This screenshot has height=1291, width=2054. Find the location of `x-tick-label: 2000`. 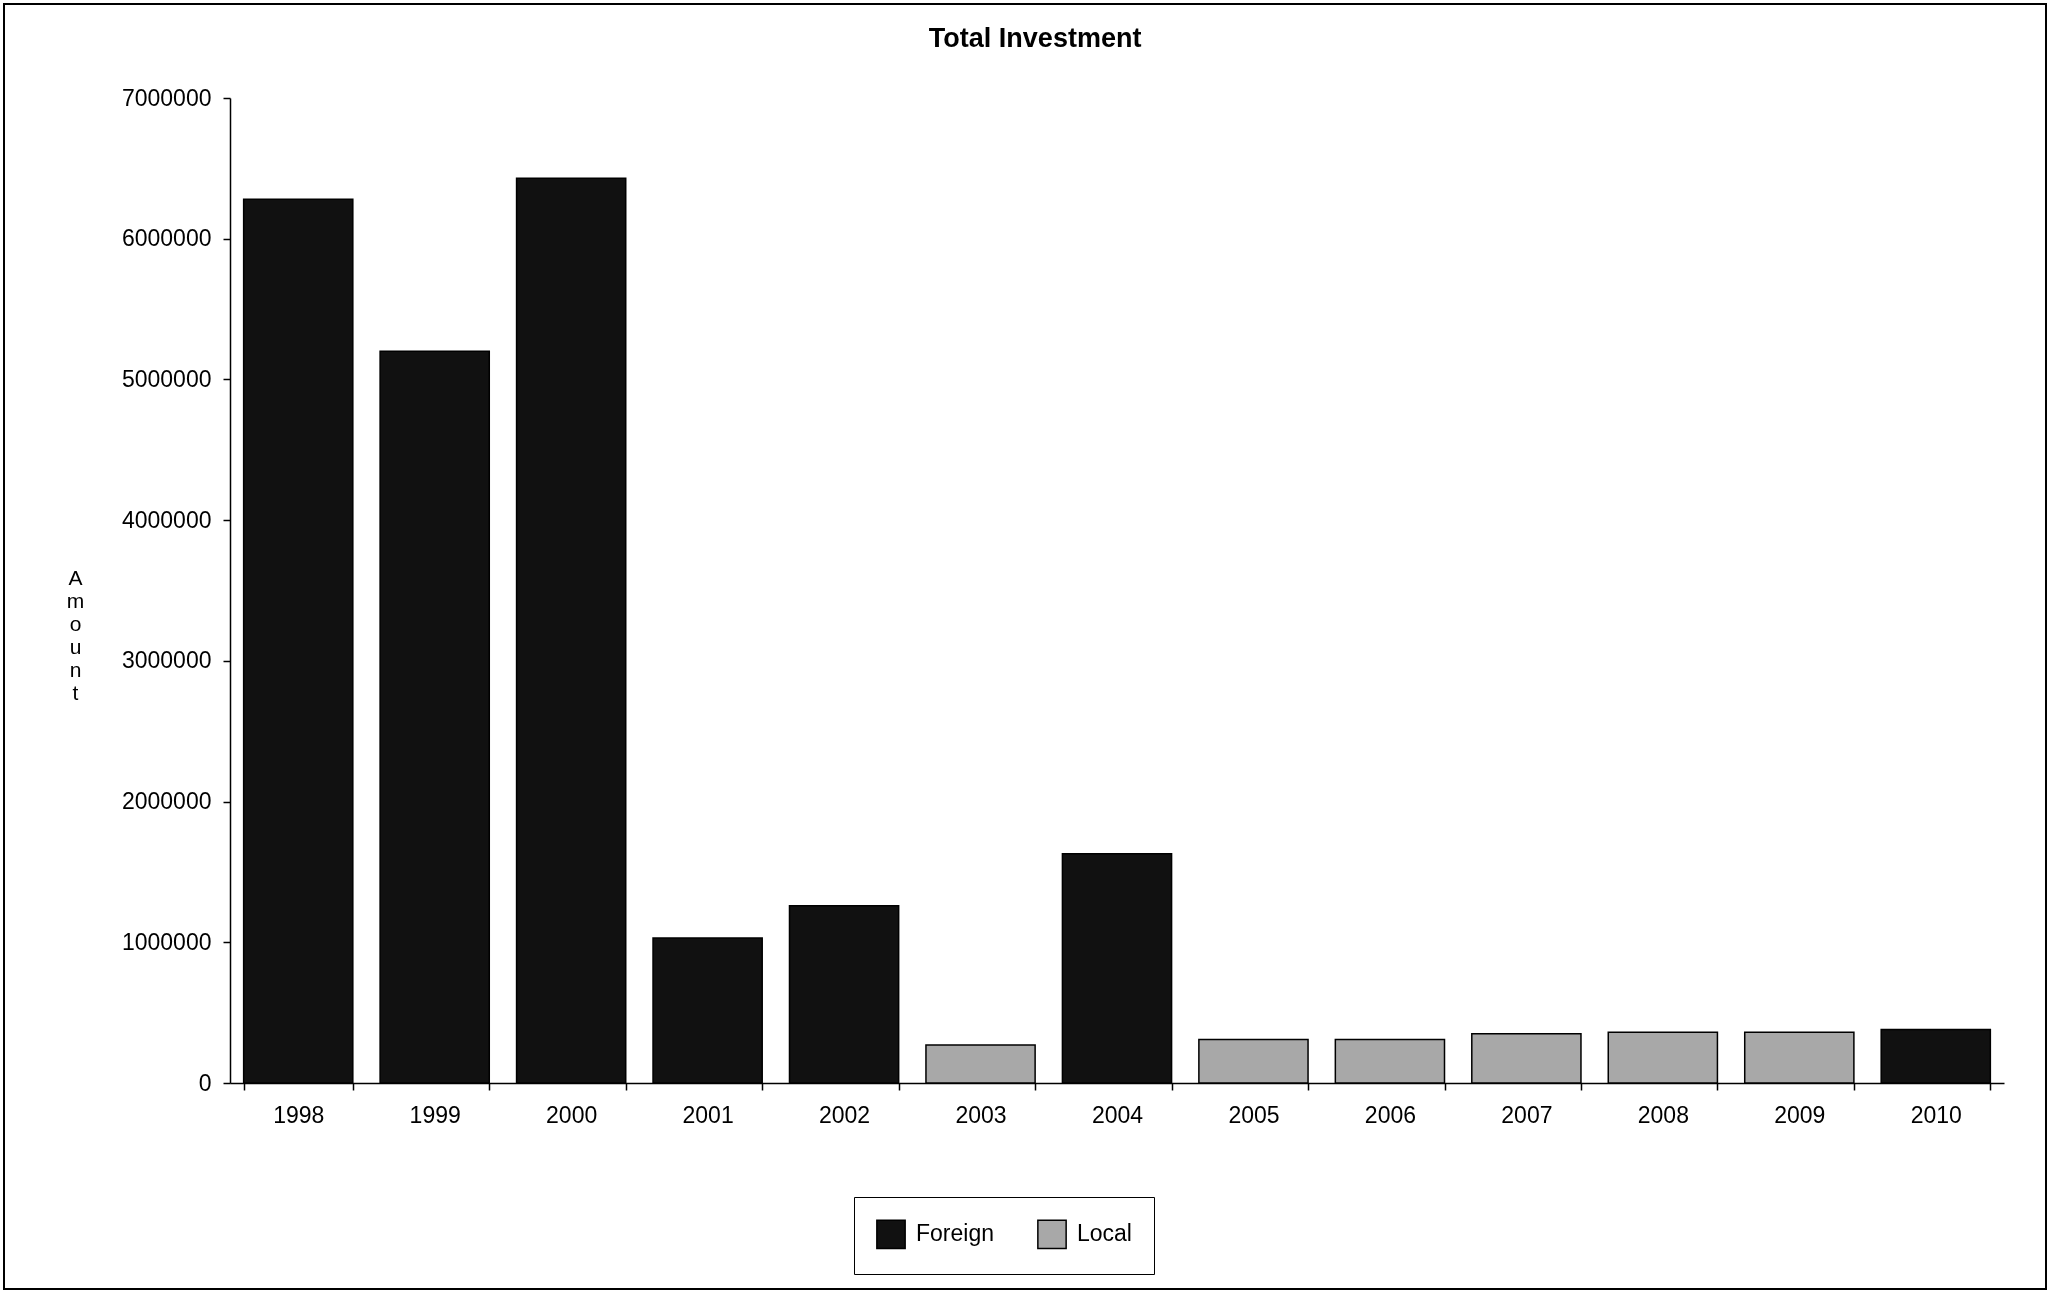

x-tick-label: 2000 is located at coordinates (572, 1114).